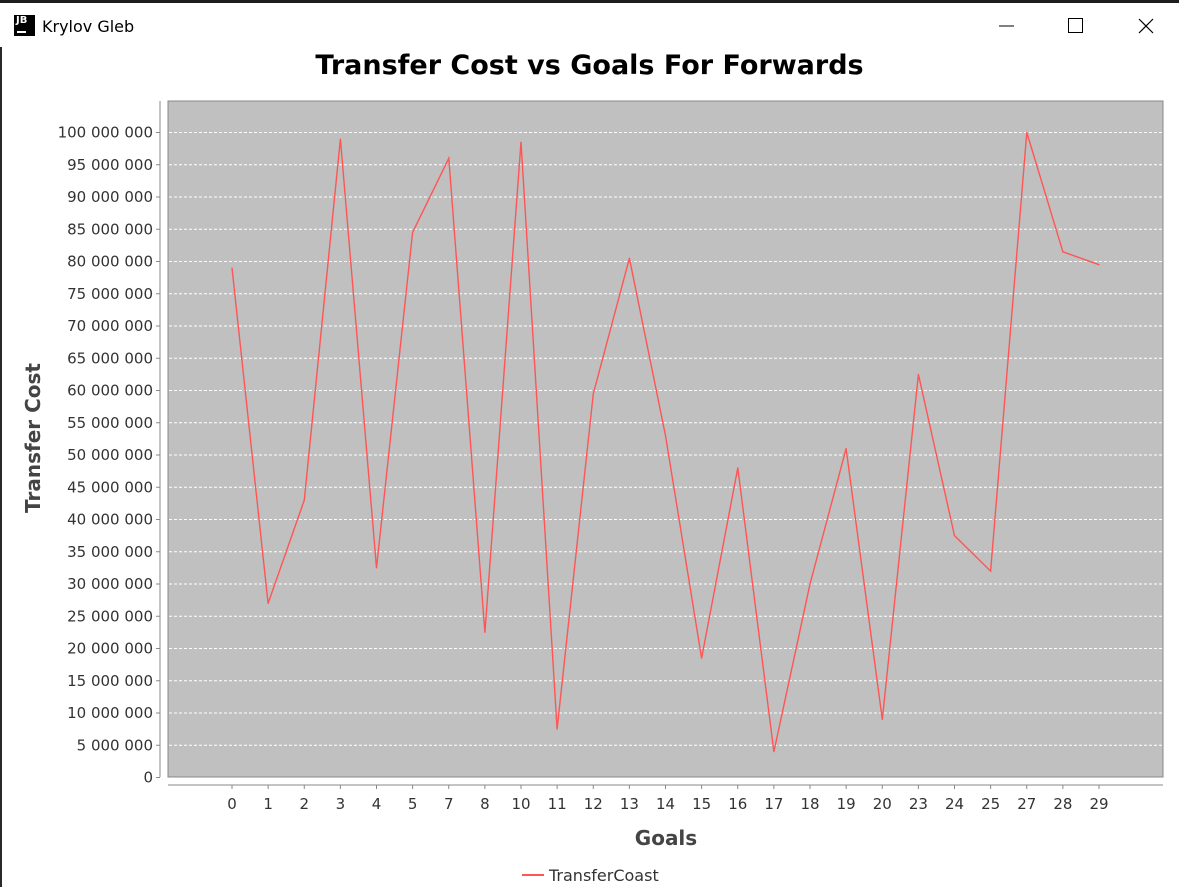 The height and width of the screenshot is (887, 1179). What do you see at coordinates (105, 133) in the screenshot?
I see `y-tick-label: 100 000 000` at bounding box center [105, 133].